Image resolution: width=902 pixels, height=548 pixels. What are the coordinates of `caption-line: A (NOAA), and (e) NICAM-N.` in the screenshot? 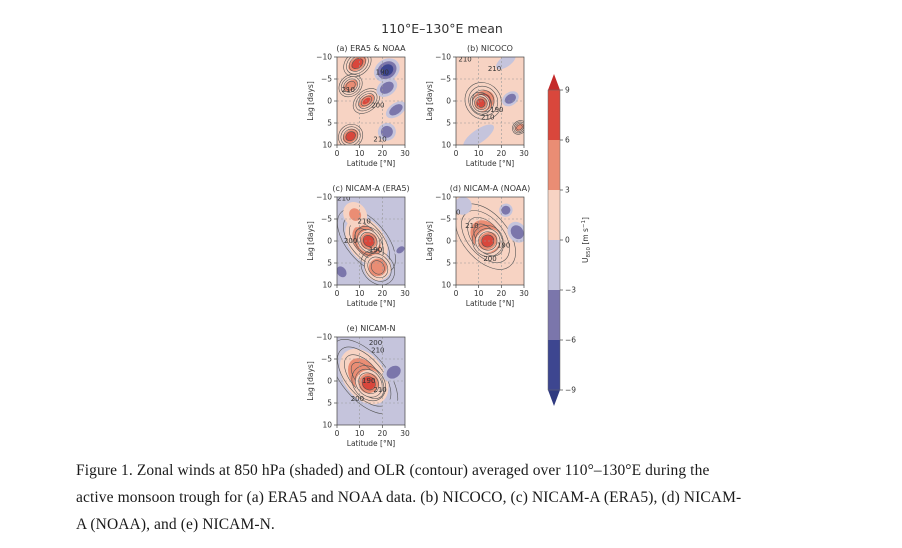 It's located at (175, 524).